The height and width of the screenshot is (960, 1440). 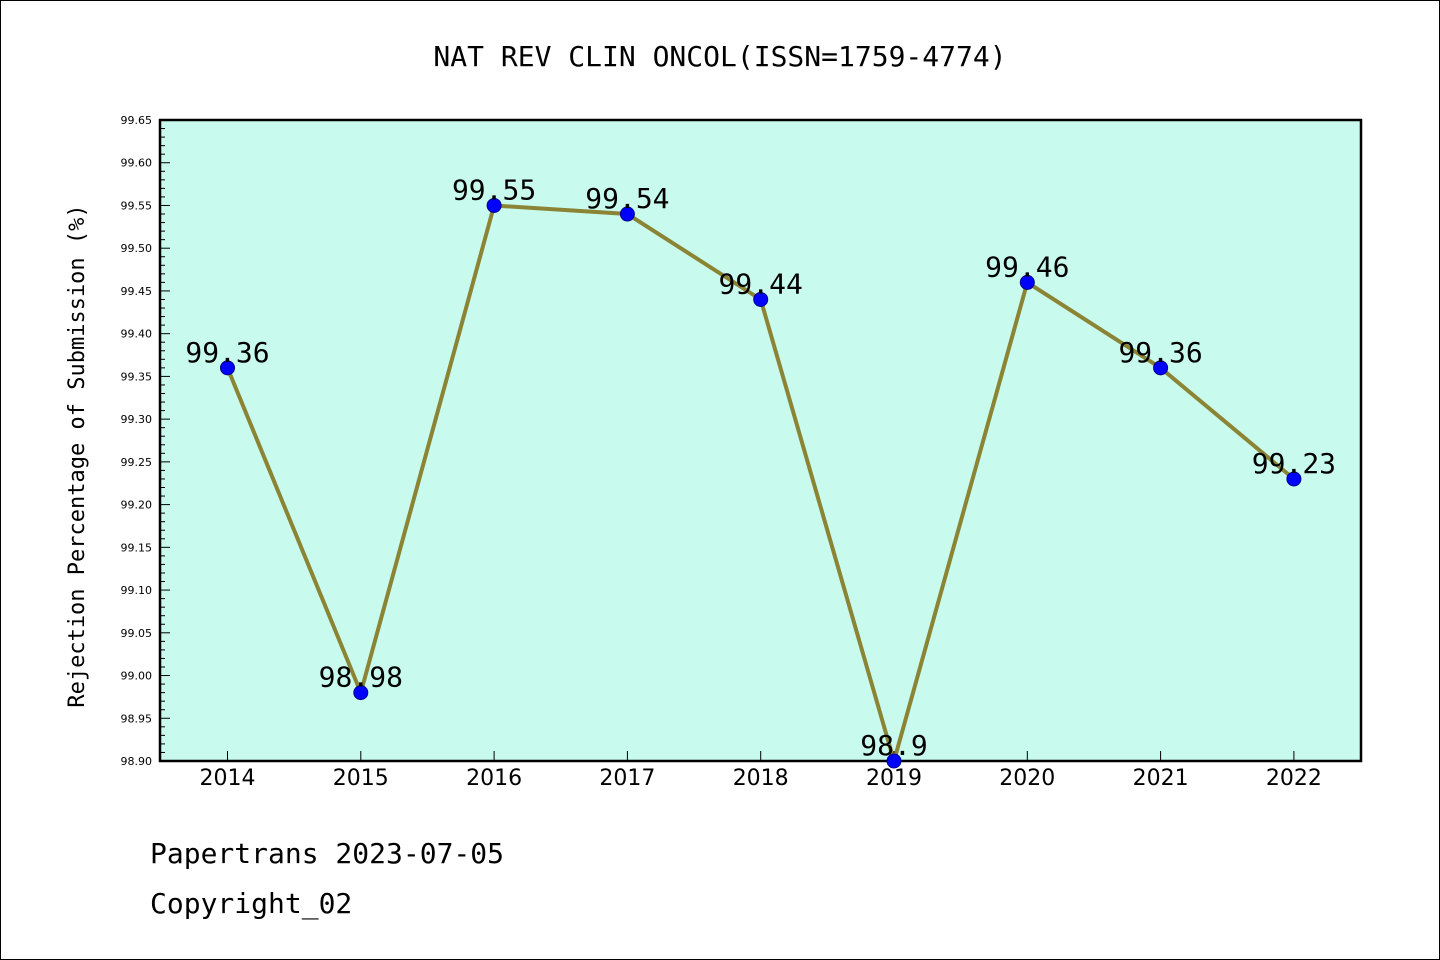 I want to click on y-tick-label: 99.00, so click(x=137, y=676).